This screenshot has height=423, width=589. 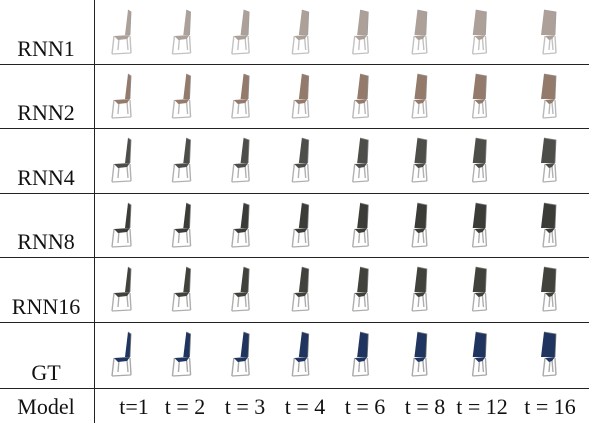 What do you see at coordinates (46, 406) in the screenshot?
I see `model-header: Model` at bounding box center [46, 406].